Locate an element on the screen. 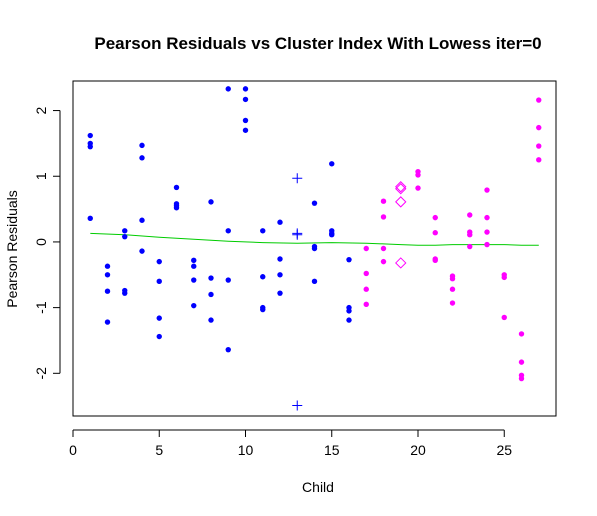 The width and height of the screenshot is (597, 516). y-tick-label: -1 is located at coordinates (41, 307).